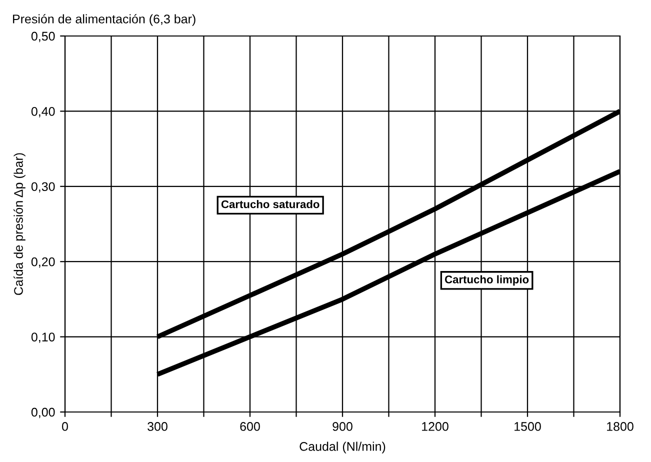 Image resolution: width=651 pixels, height=462 pixels. Describe the element at coordinates (20, 224) in the screenshot. I see `y-axis-title: Caída de presión Δp (bar)` at that location.